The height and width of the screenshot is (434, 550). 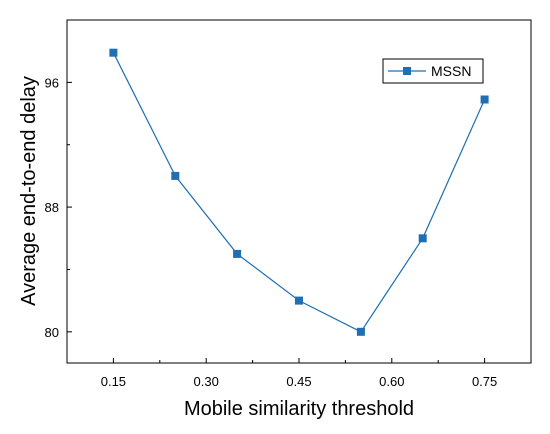 I want to click on y-axis-title: Average end-to-end delay, so click(x=29, y=191).